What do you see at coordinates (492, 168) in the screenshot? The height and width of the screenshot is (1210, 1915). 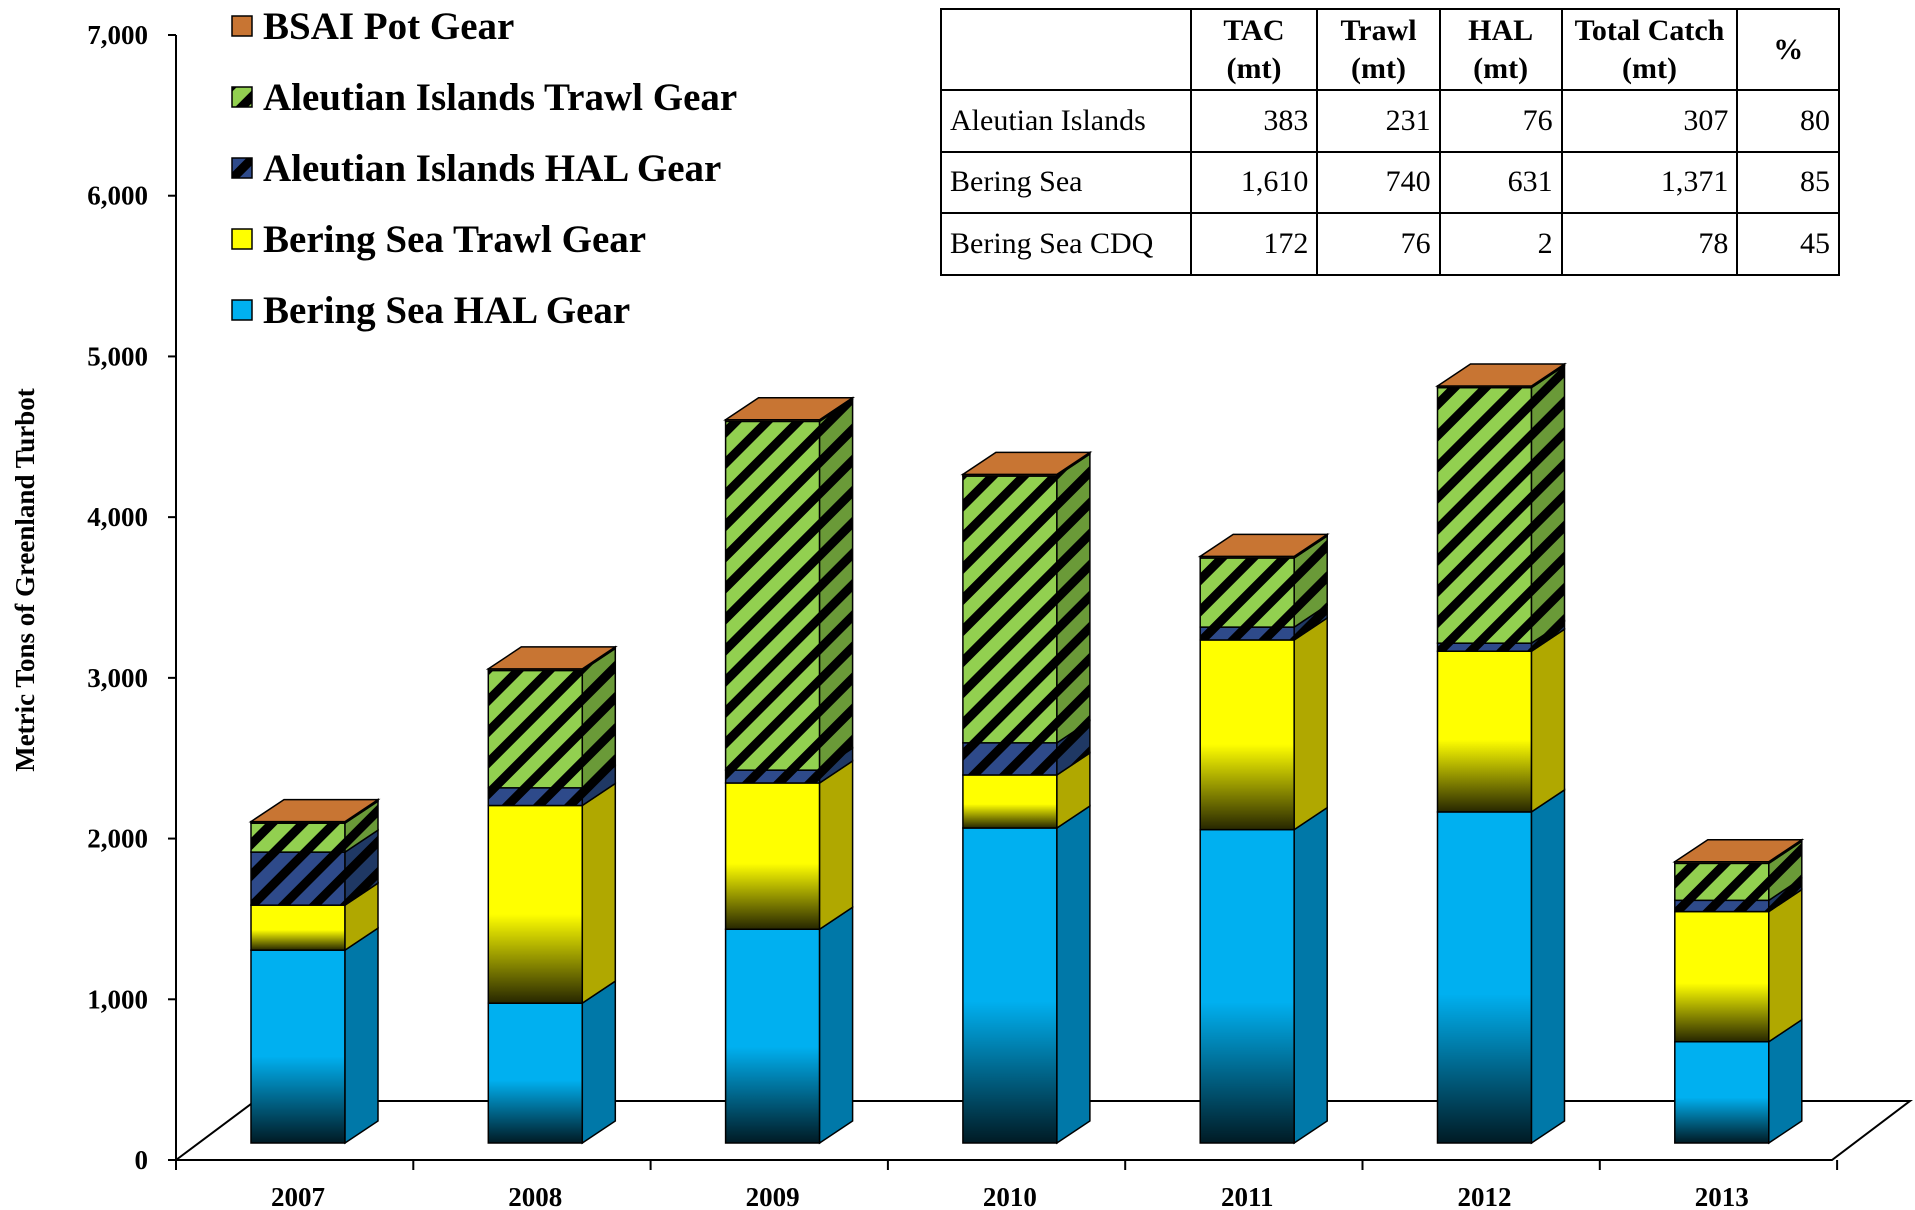 I see `legend-label: Aleutian Islands HAL Gear` at bounding box center [492, 168].